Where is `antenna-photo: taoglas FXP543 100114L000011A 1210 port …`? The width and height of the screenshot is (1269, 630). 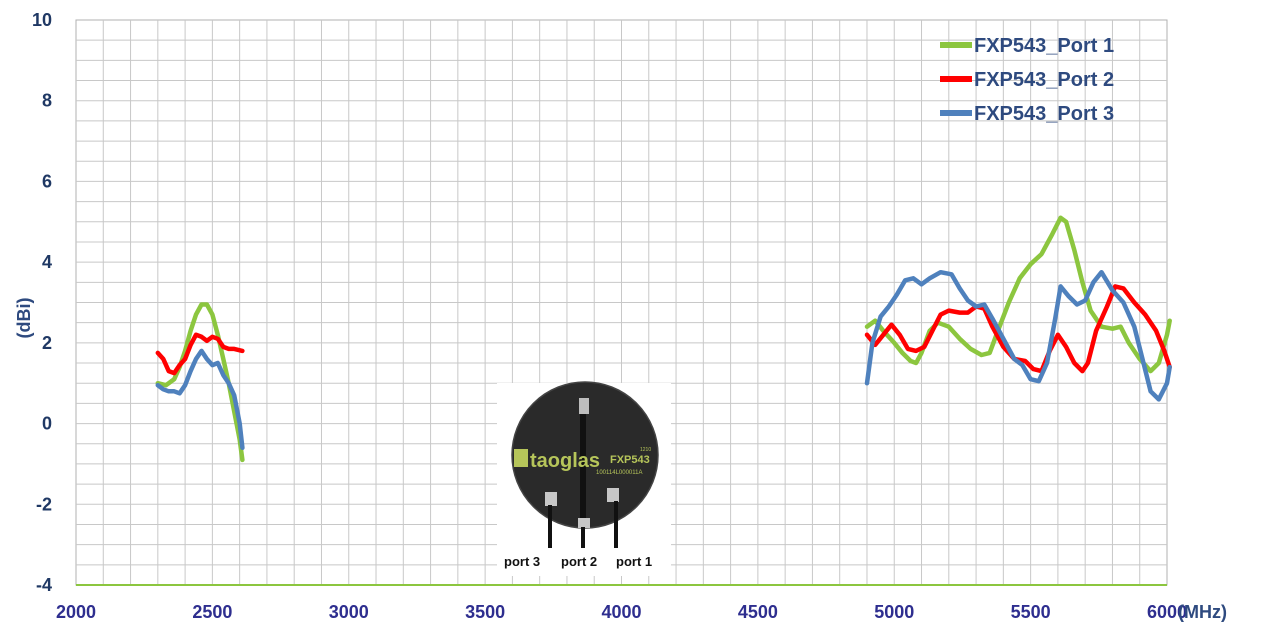
antenna-photo: taoglas FXP543 100114L000011A 1210 port … is located at coordinates (584, 478).